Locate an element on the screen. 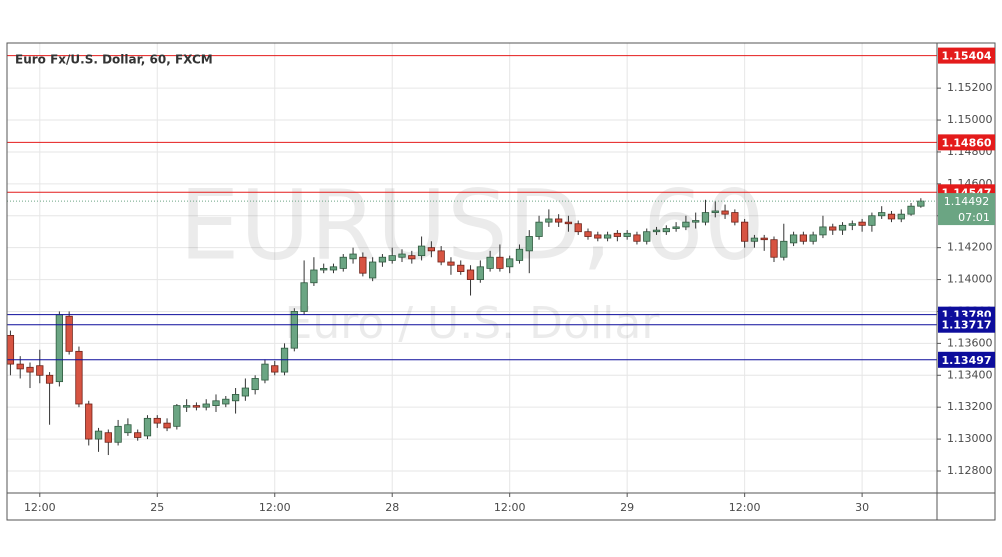 This screenshot has height=557, width=1002. y-tick-label: 1.15000 is located at coordinates (970, 119).